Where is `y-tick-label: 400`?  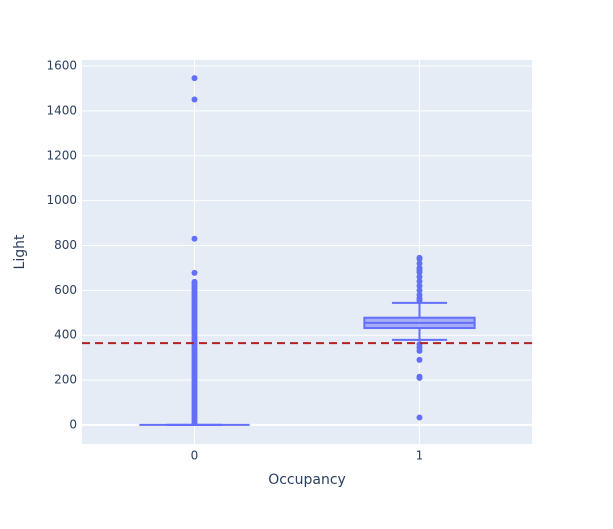
y-tick-label: 400 is located at coordinates (65, 335).